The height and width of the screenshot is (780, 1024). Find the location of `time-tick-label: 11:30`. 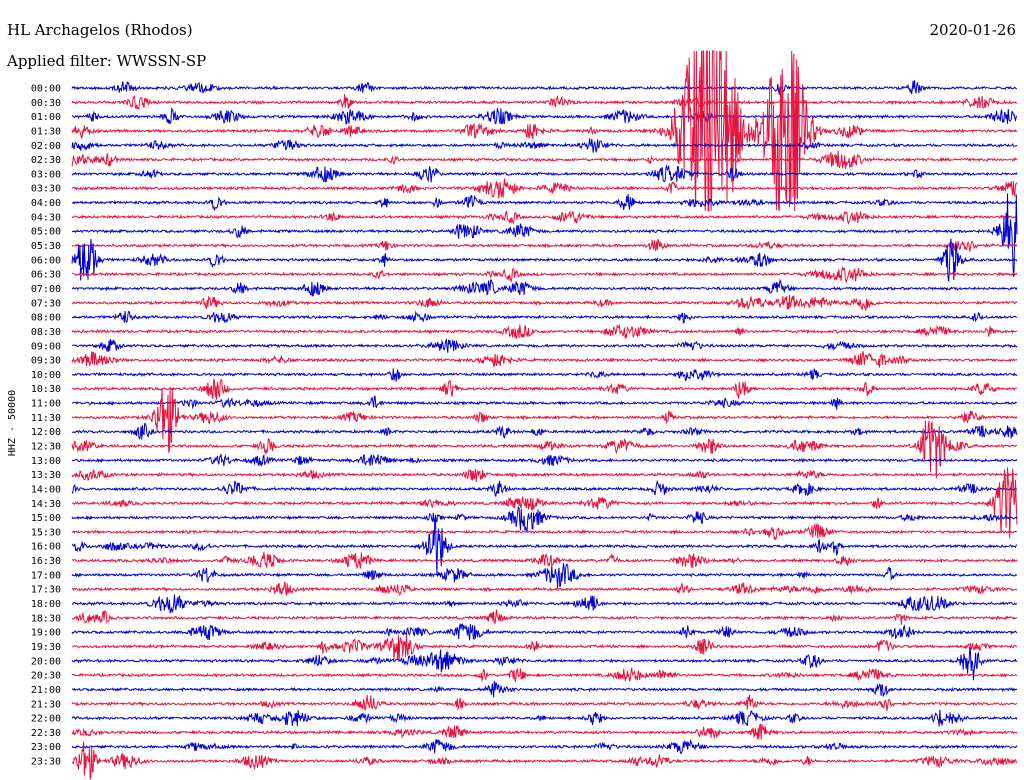

time-tick-label: 11:30 is located at coordinates (46, 418).